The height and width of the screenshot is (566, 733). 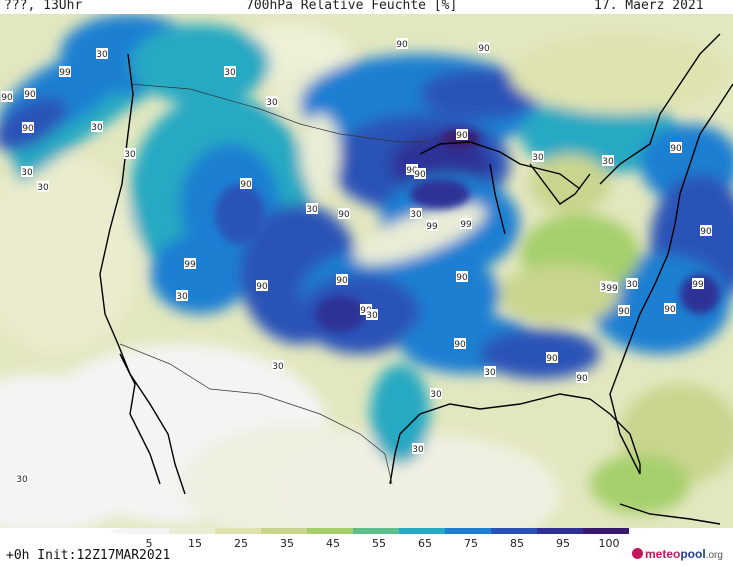 I want to click on legend-tick-label: 25, so click(x=241, y=542).